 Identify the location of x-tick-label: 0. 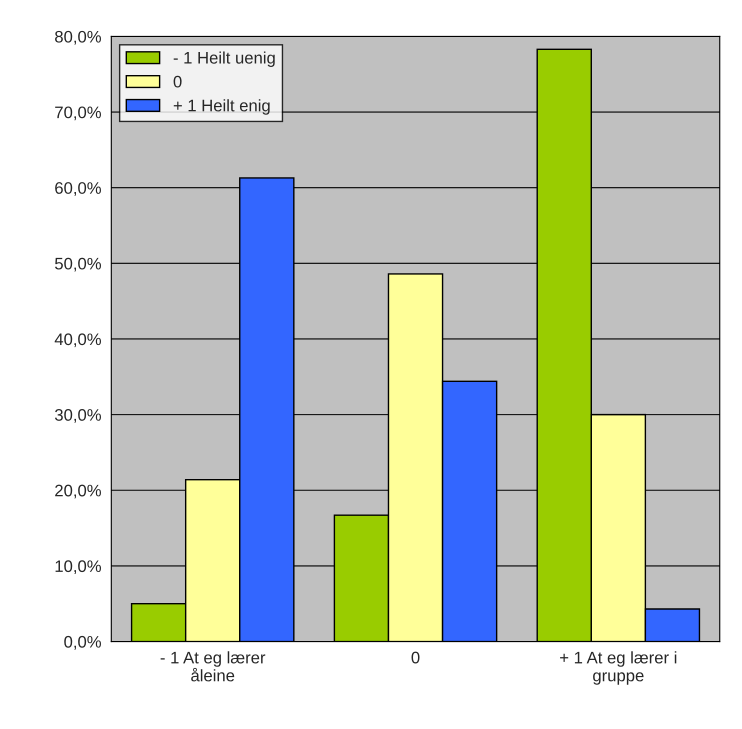
(416, 658).